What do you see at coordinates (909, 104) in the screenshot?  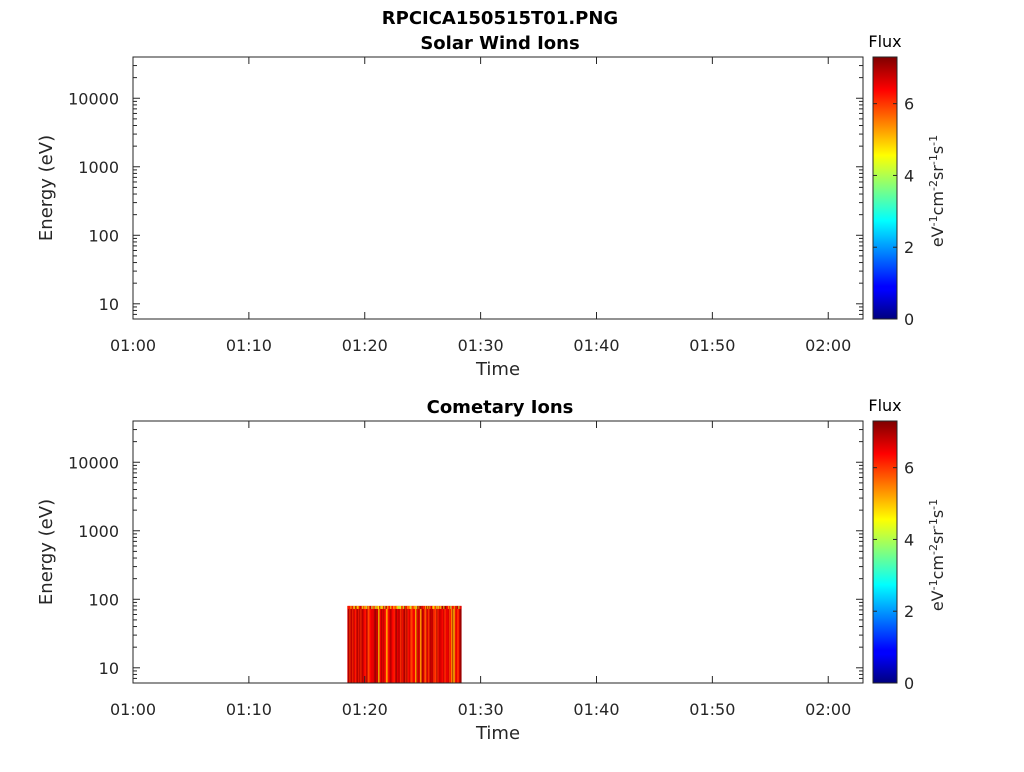 I see `colorbar-tick-label: 6` at bounding box center [909, 104].